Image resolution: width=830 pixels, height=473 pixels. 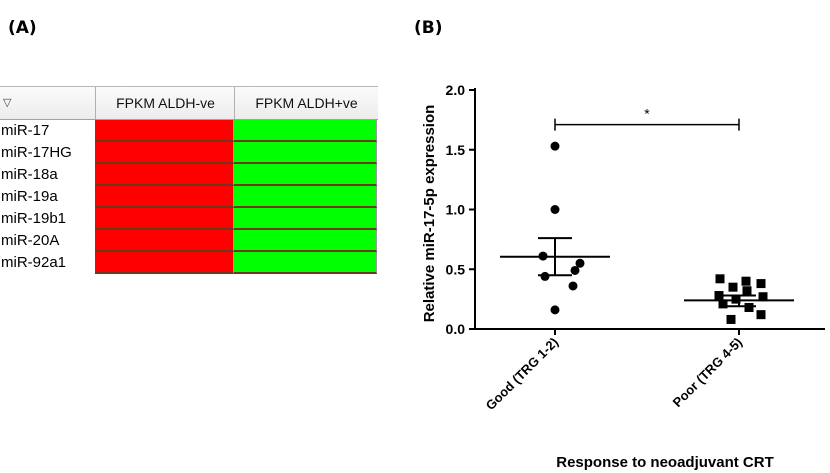 I want to click on heatmap-row-label: miR-19a, so click(x=47, y=197).